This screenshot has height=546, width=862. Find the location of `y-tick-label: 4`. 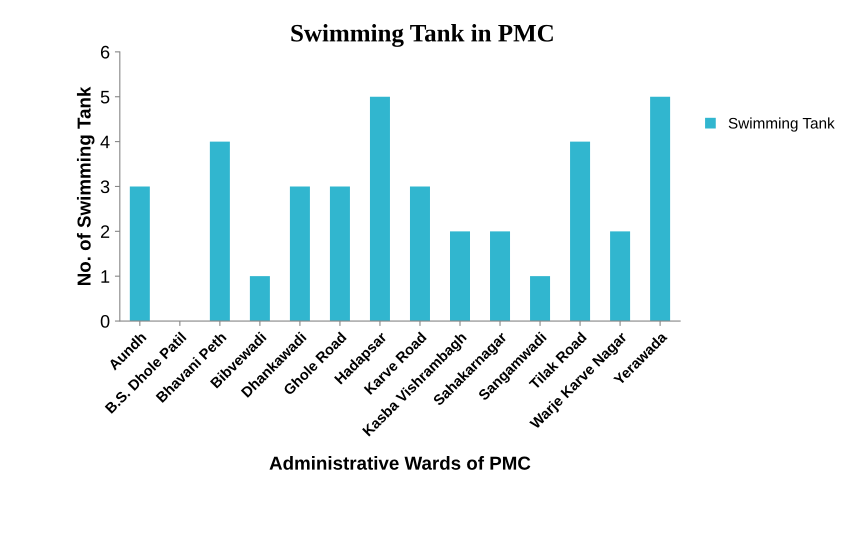

y-tick-label: 4 is located at coordinates (105, 142).